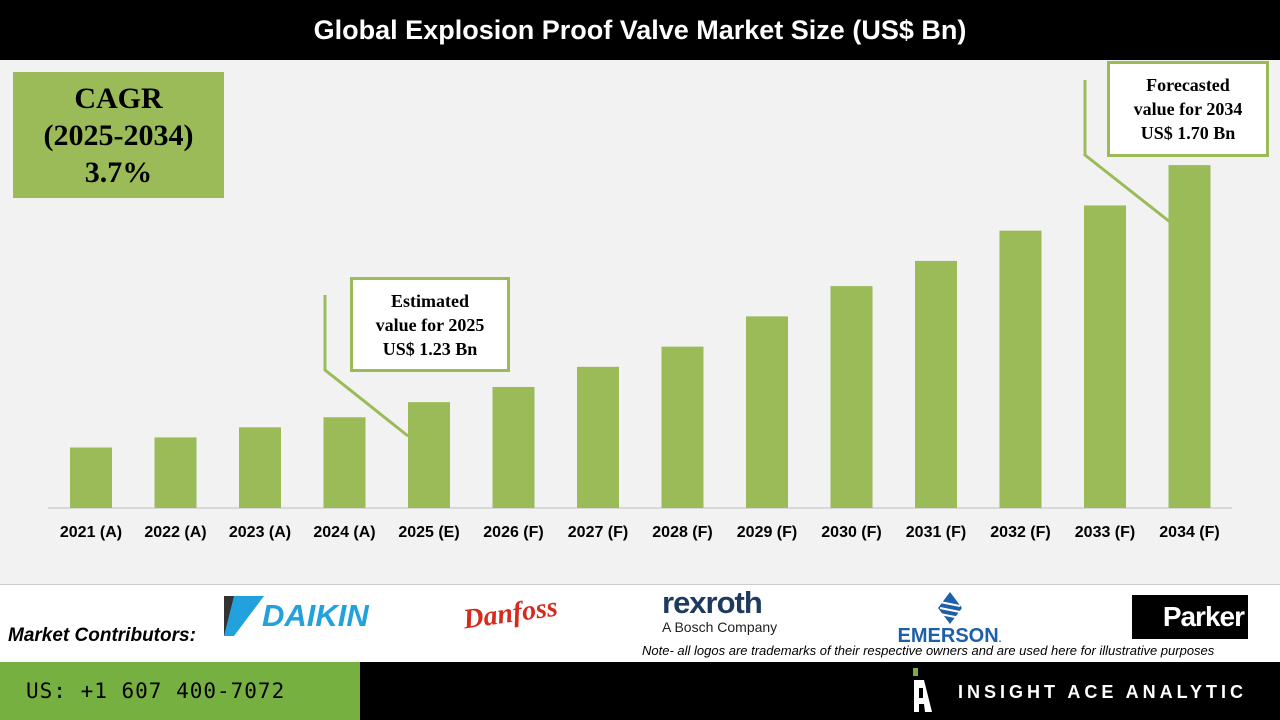 The height and width of the screenshot is (720, 1280). Describe the element at coordinates (510, 613) in the screenshot. I see `danfoss-logo: Danfoss` at that location.